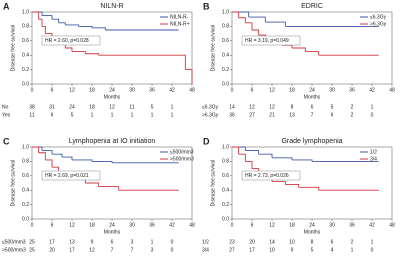  What do you see at coordinates (373, 159) in the screenshot?
I see `legend-label: 3/4` at bounding box center [373, 159].